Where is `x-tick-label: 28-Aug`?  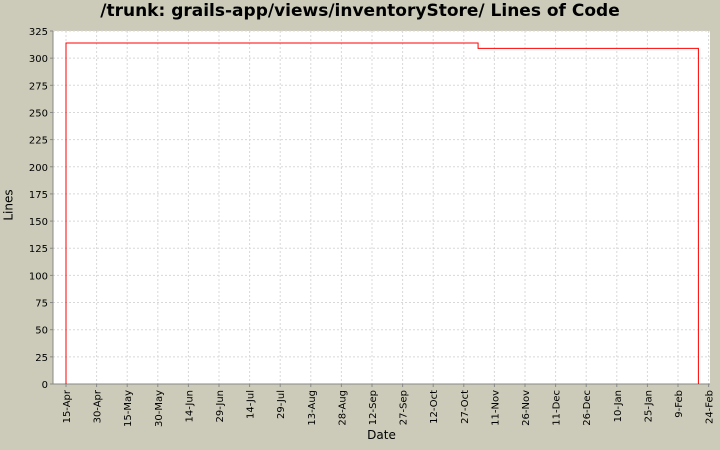 x-tick-label: 28-Aug is located at coordinates (342, 408).